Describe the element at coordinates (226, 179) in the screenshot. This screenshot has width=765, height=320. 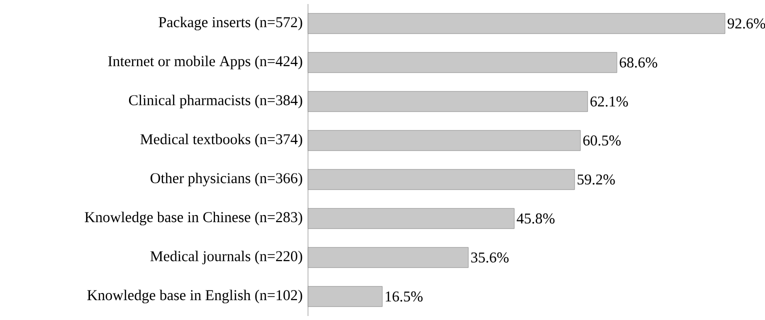
I see `y-tick-label: Other physicians (n=366)` at that location.